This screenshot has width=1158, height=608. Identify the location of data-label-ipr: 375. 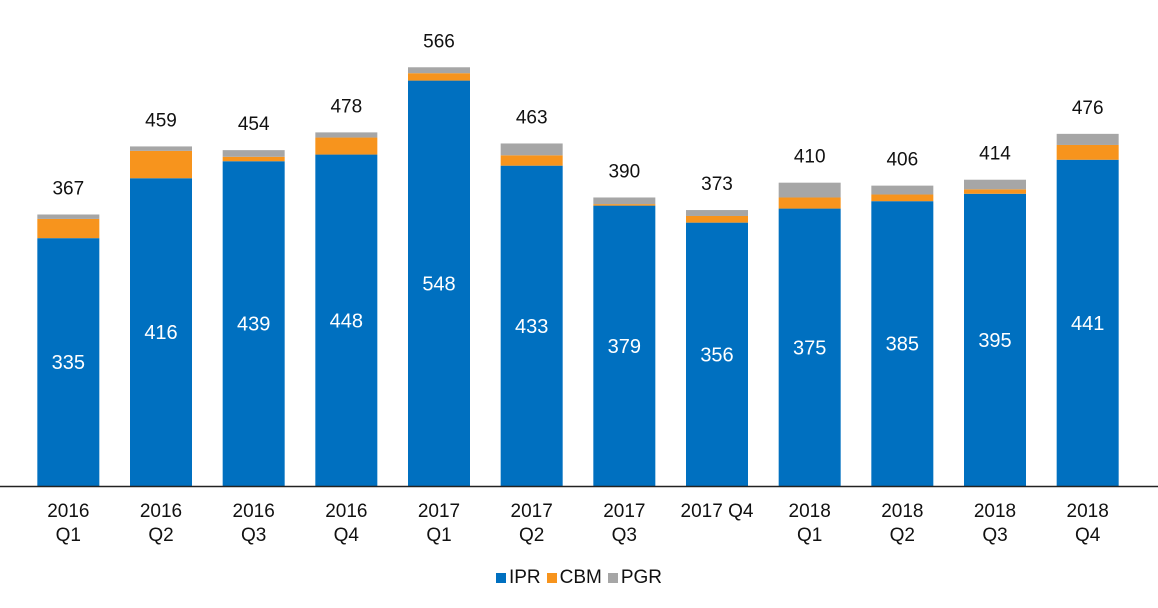
(809, 348).